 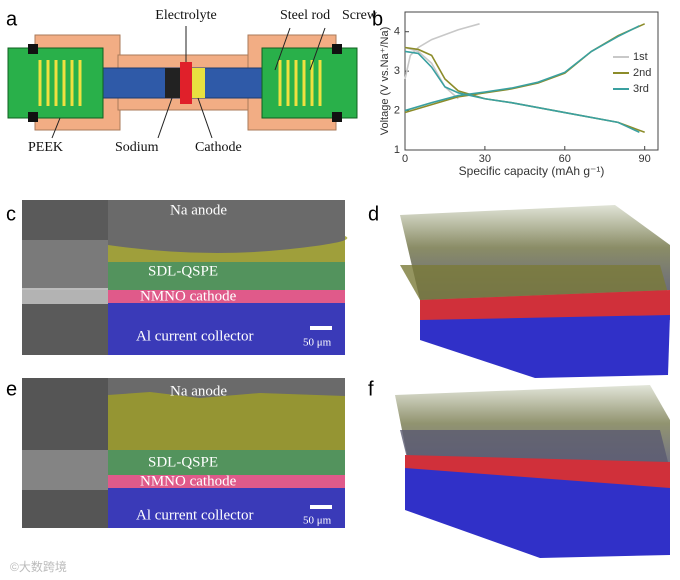 I want to click on label: Electrolyte, so click(x=185, y=15).